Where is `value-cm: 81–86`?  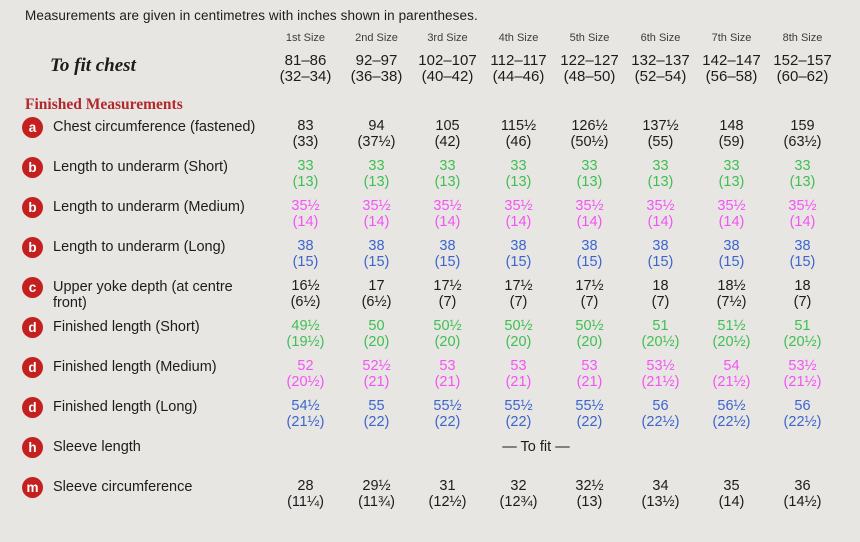
value-cm: 81–86 is located at coordinates (305, 60).